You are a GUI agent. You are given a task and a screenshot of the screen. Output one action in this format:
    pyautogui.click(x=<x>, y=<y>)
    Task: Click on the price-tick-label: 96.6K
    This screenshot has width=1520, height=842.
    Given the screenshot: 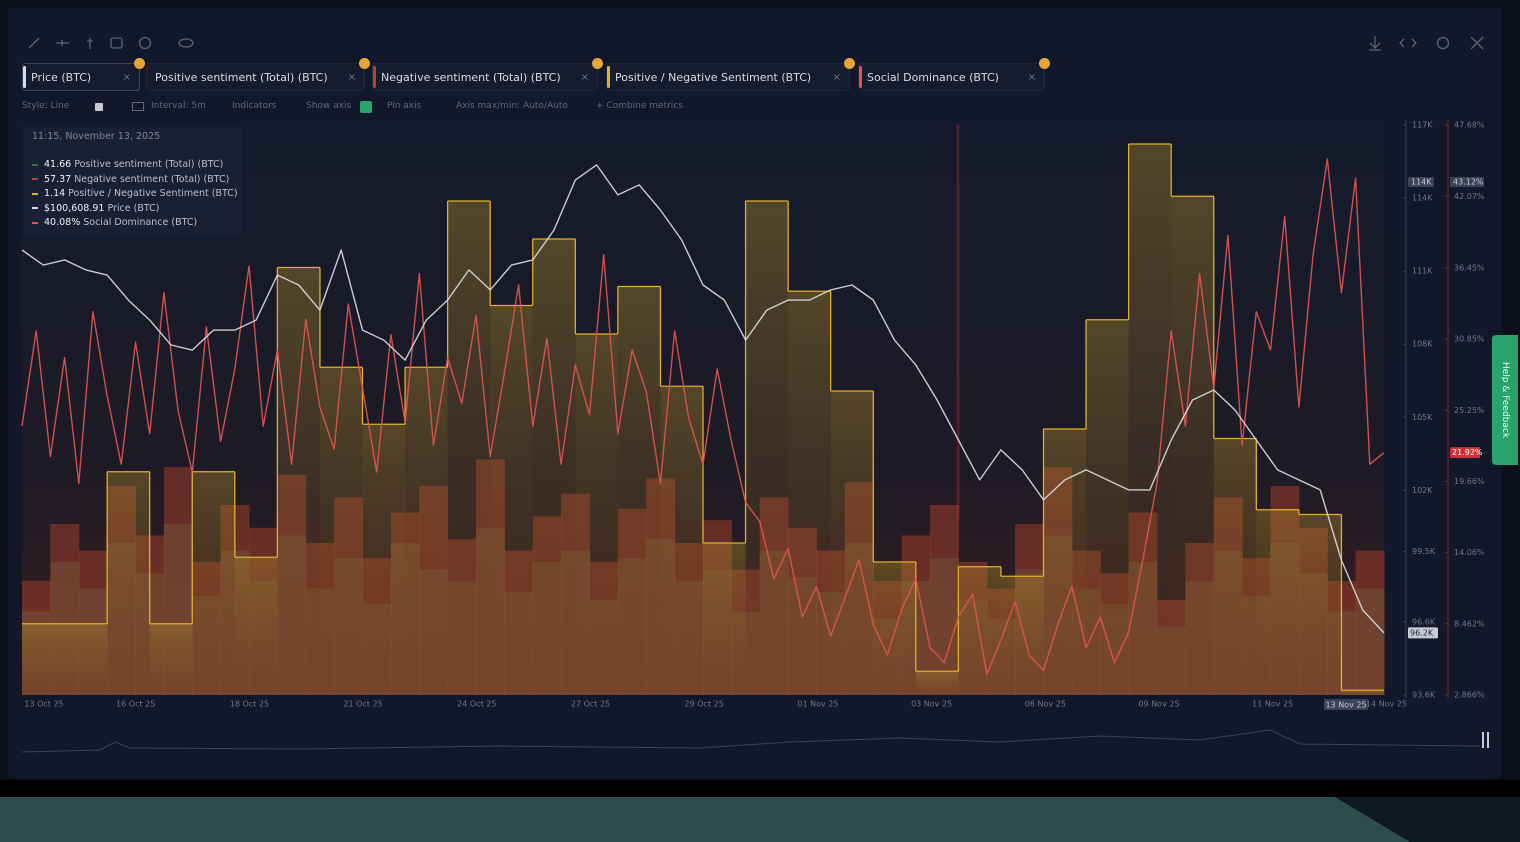 What is the action you would take?
    pyautogui.click(x=1424, y=621)
    